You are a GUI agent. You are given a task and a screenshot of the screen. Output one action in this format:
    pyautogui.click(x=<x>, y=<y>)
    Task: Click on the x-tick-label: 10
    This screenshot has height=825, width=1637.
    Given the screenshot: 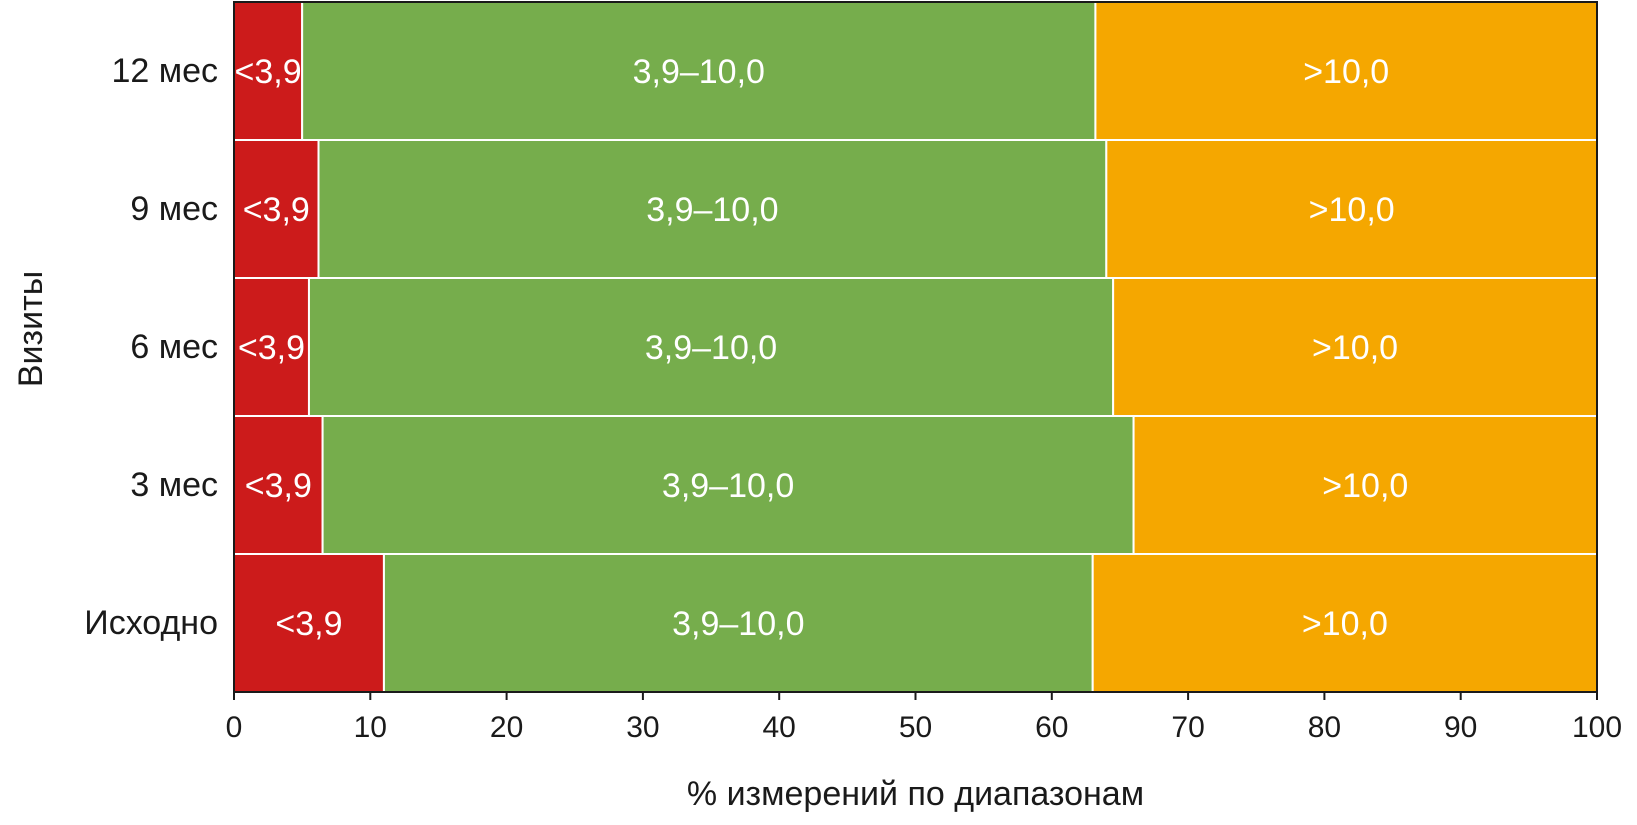 What is the action you would take?
    pyautogui.click(x=370, y=727)
    